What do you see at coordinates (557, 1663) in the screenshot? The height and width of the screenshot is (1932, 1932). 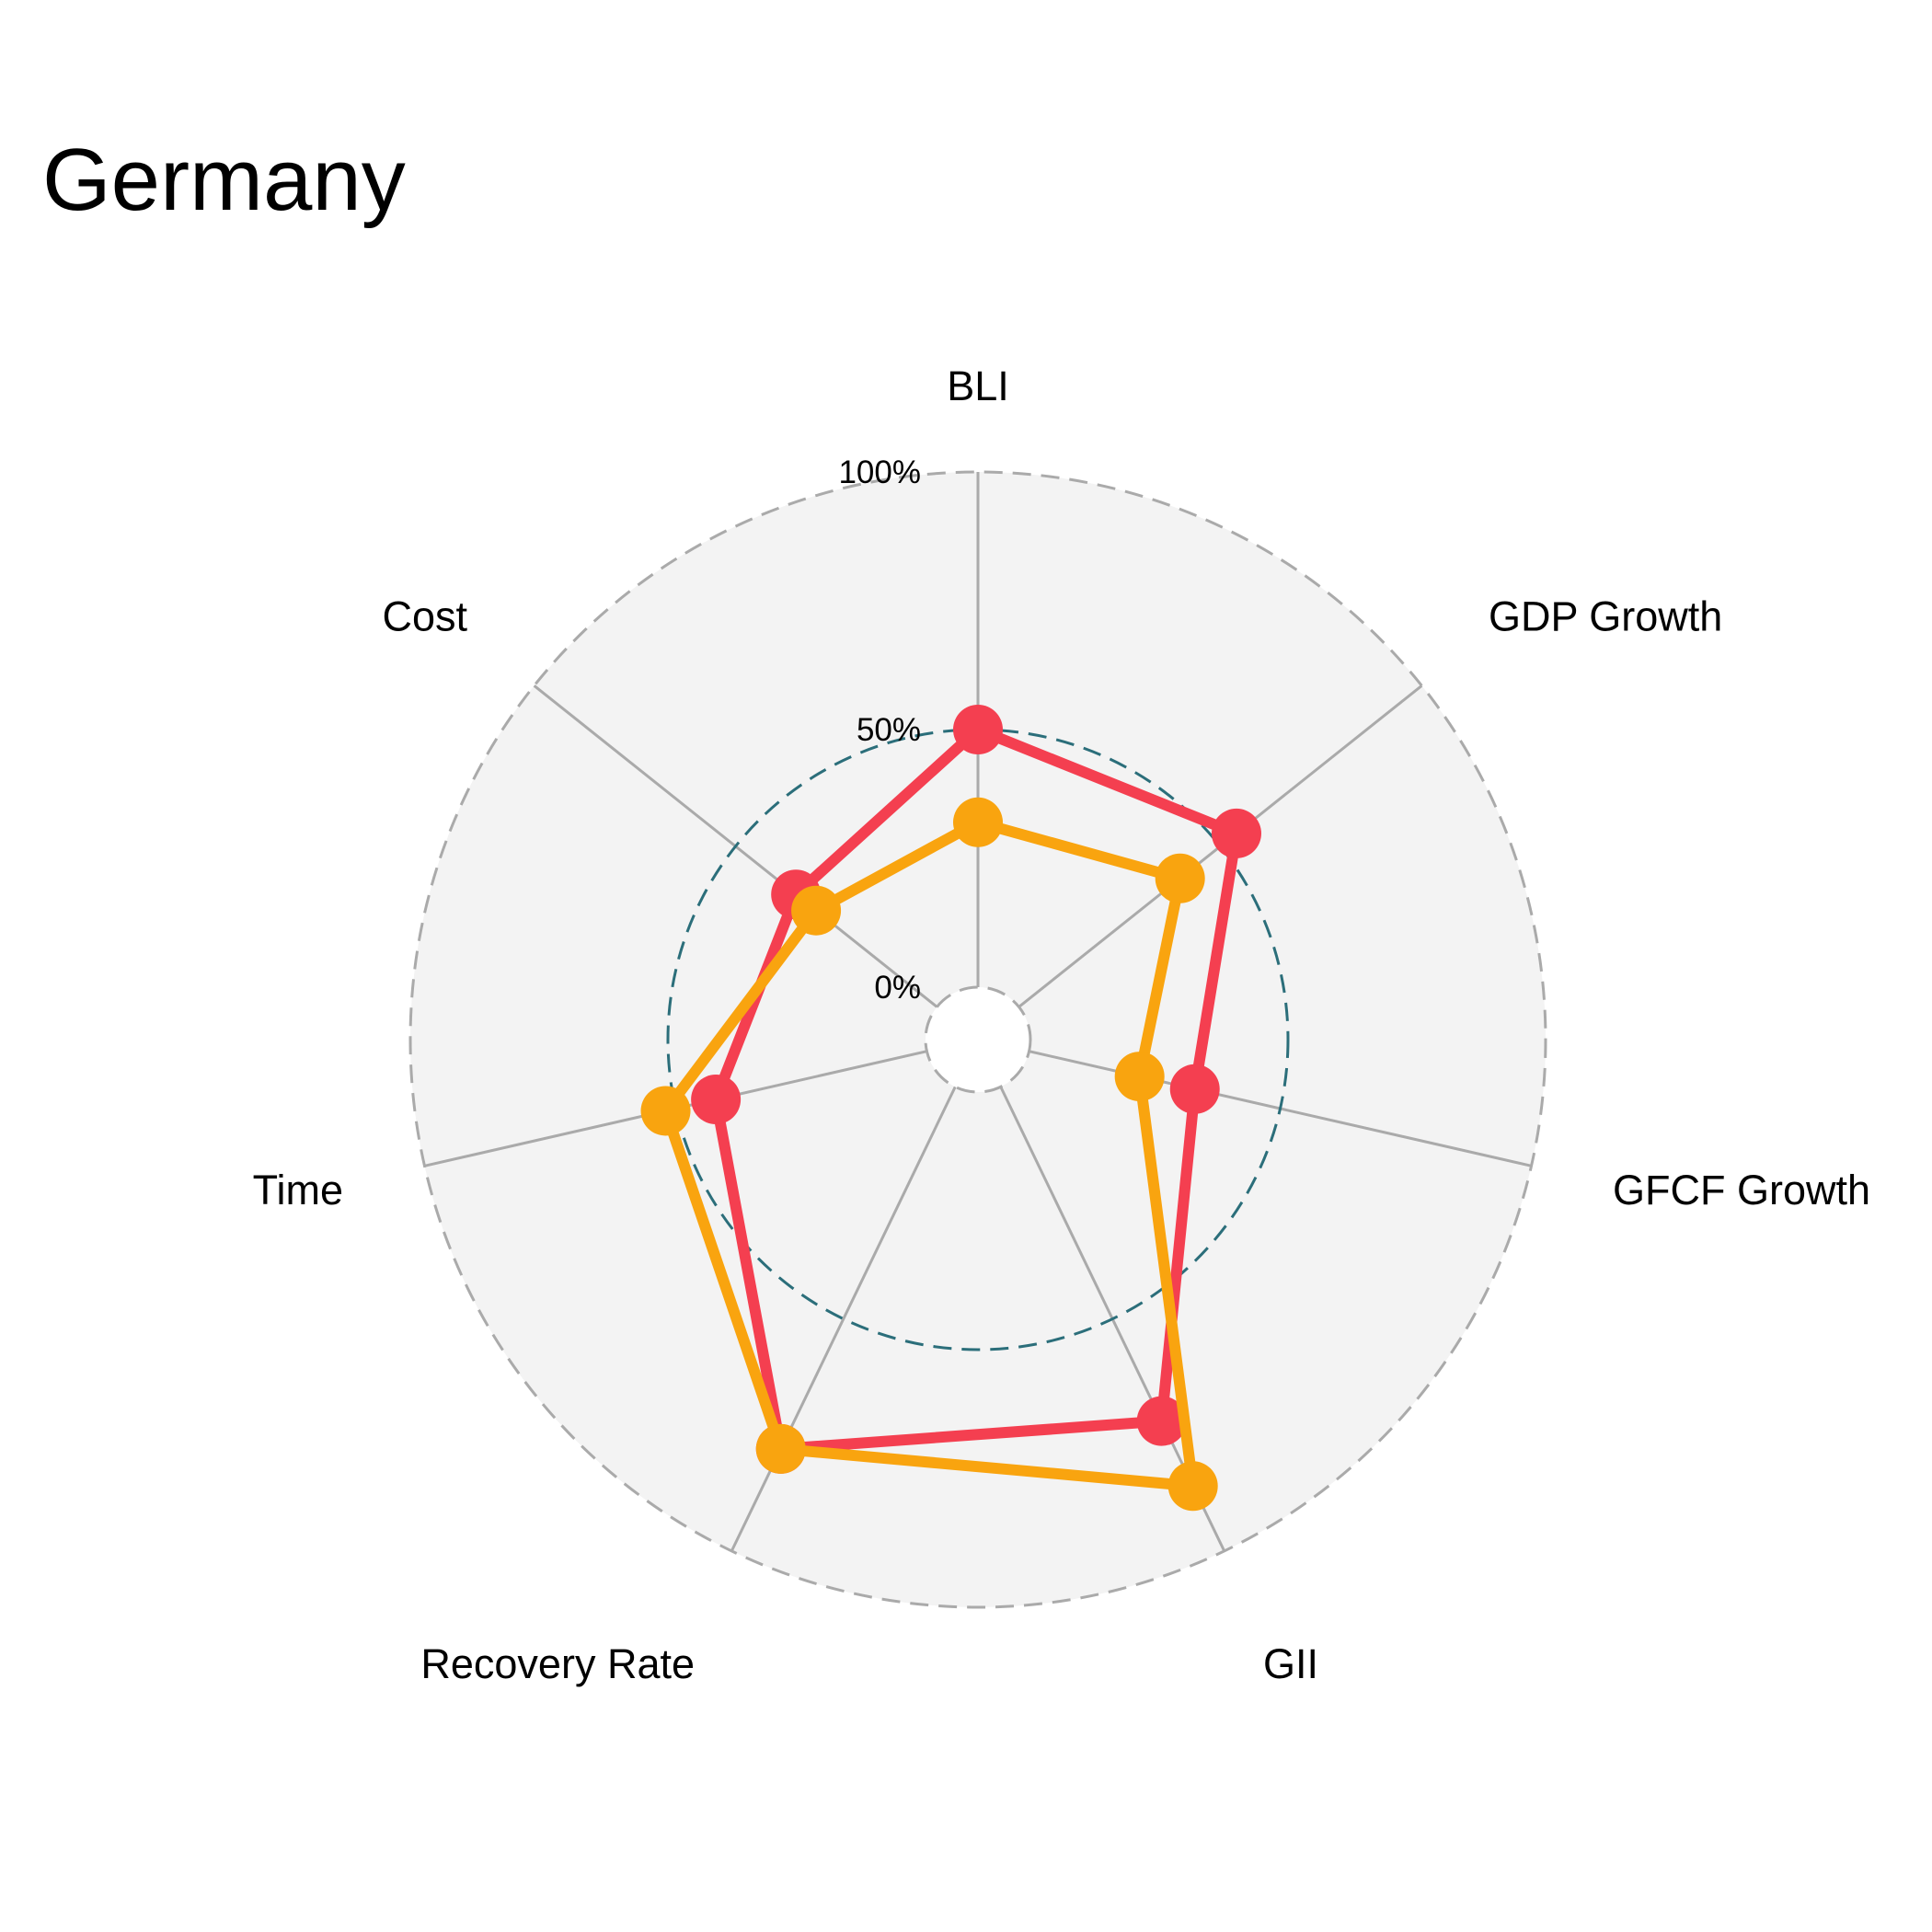 I see `axis-label: Recovery Rate` at bounding box center [557, 1663].